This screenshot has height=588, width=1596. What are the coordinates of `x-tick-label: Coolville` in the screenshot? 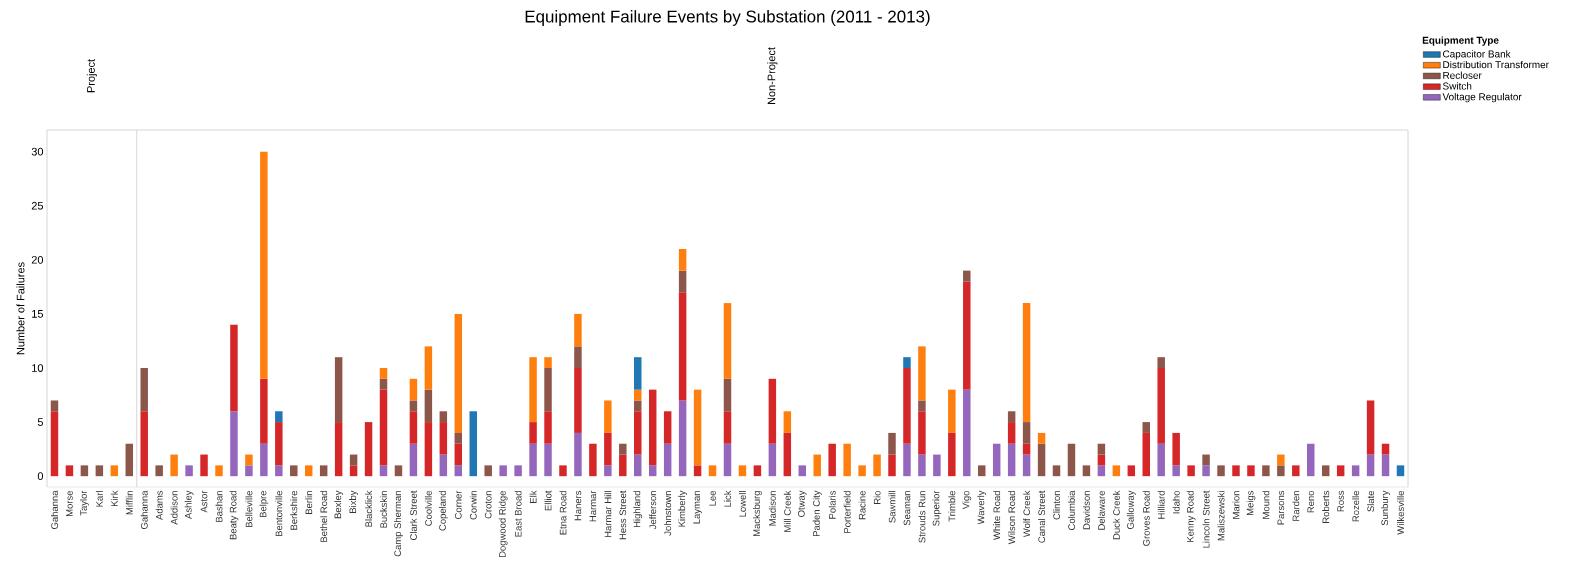 It's located at (428, 508).